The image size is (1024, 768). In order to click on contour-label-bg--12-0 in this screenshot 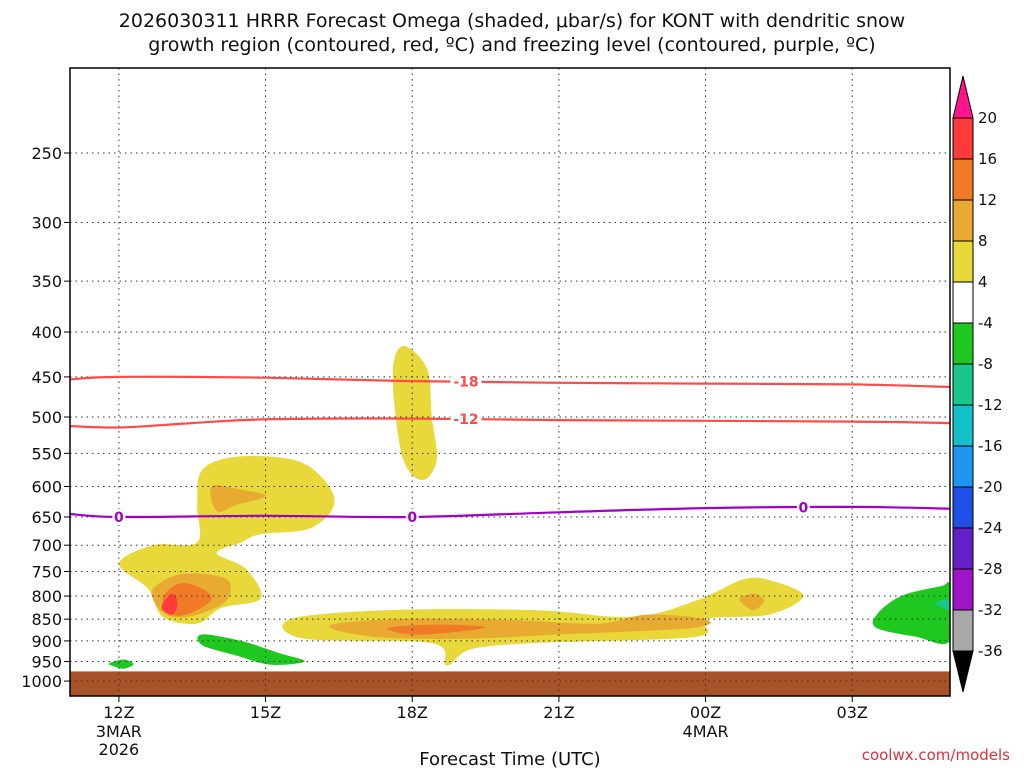, I will do `click(466, 419)`.